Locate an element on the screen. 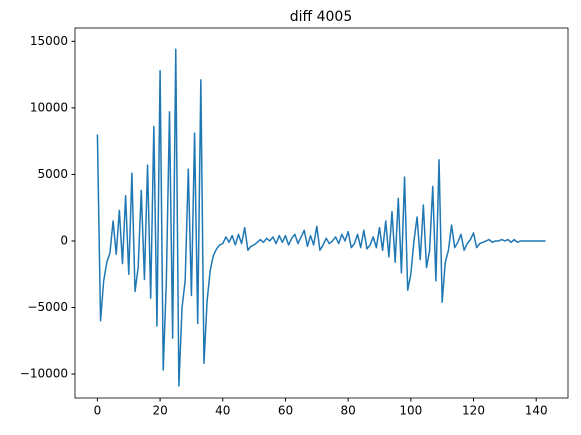 Image resolution: width=581 pixels, height=435 pixels. x-tick-label: 100 is located at coordinates (410, 411).